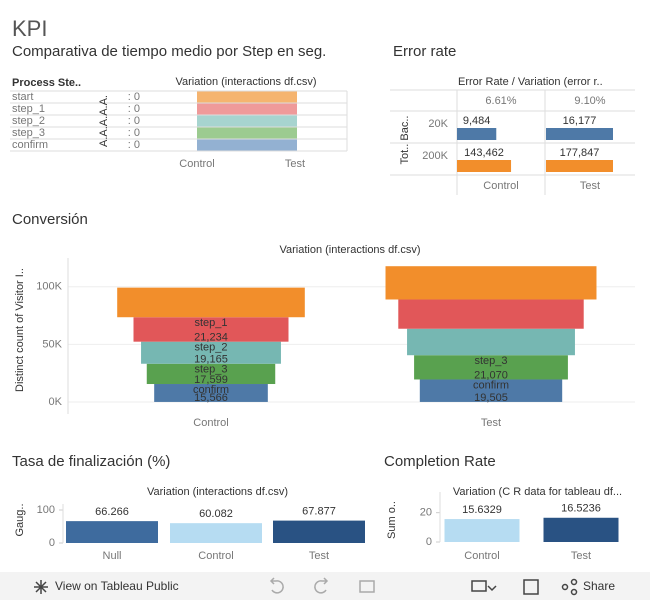 This screenshot has width=650, height=600. I want to click on toolbar, so click(325, 586).